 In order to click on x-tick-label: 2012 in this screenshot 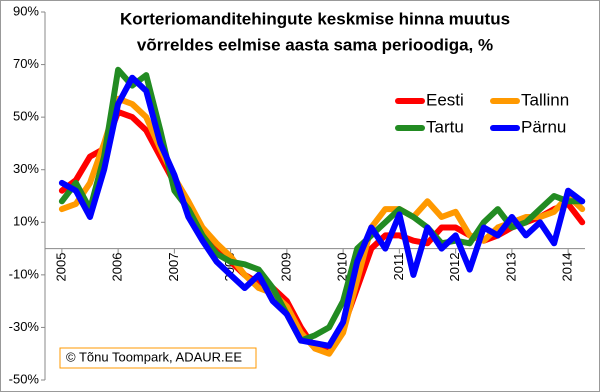, I will do `click(454, 267)`.